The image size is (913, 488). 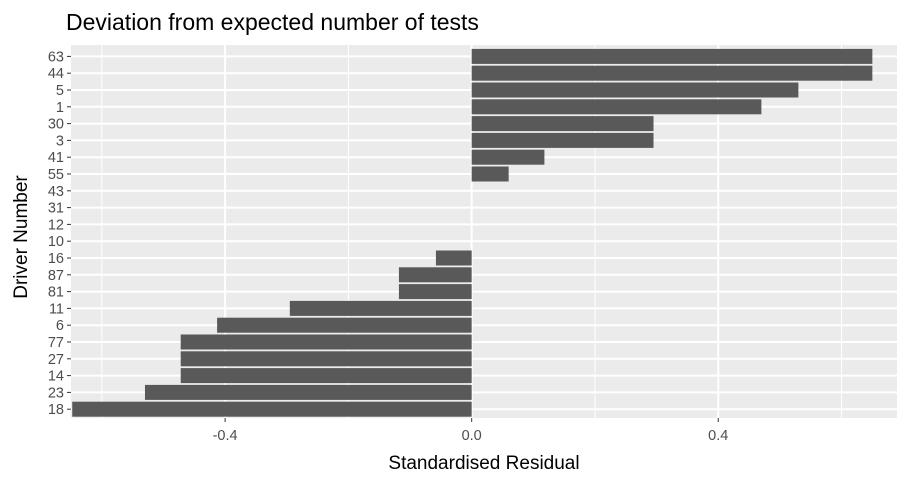 I want to click on y-tick-label: 1, so click(x=60, y=108).